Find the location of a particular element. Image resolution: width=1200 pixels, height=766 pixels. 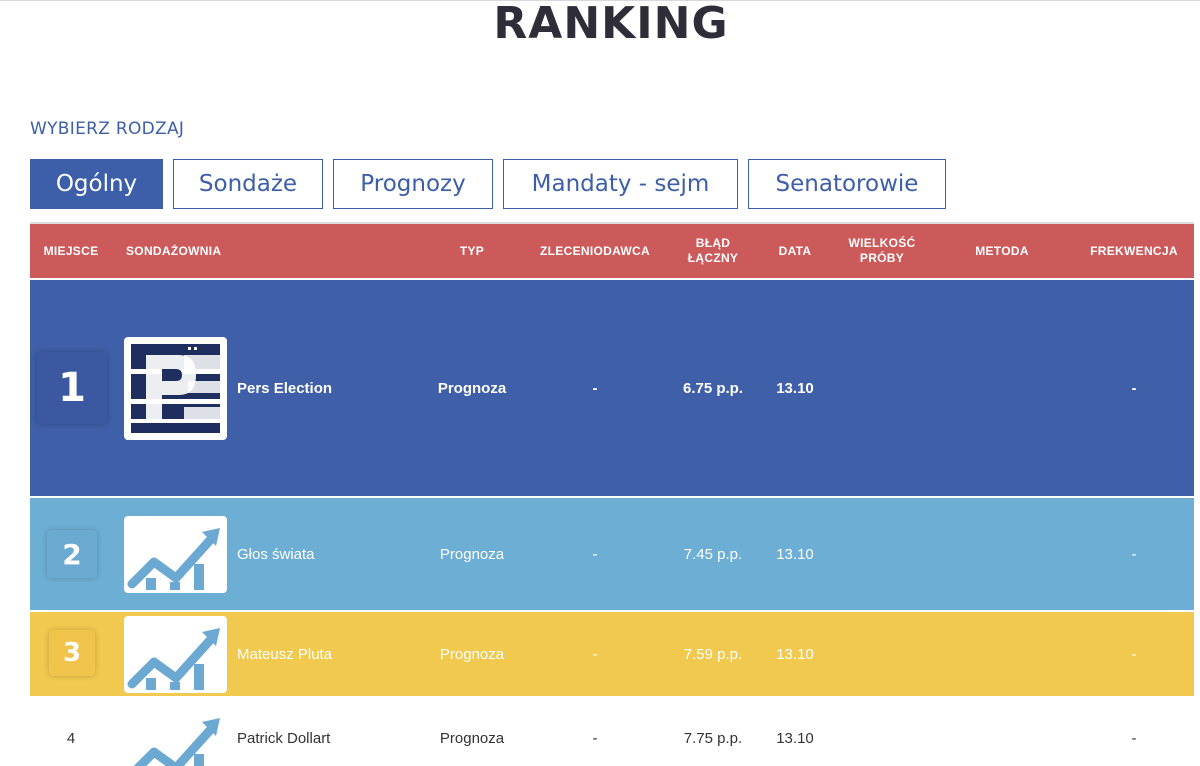

category-label: WYBIERZ RODZAJ is located at coordinates (107, 129).